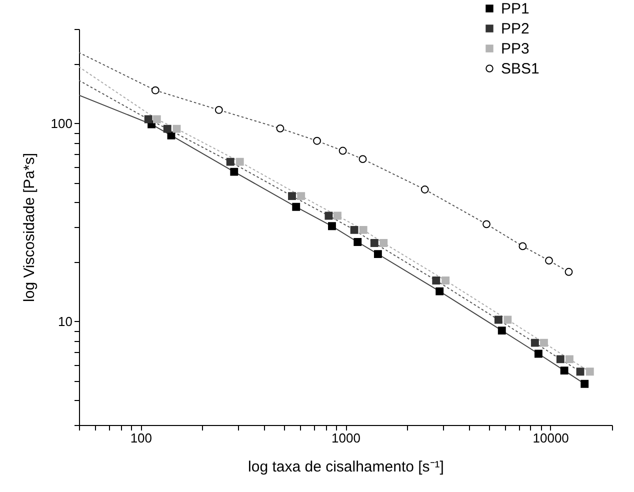 This screenshot has width=634, height=492. I want to click on legend-label: PP2, so click(515, 29).